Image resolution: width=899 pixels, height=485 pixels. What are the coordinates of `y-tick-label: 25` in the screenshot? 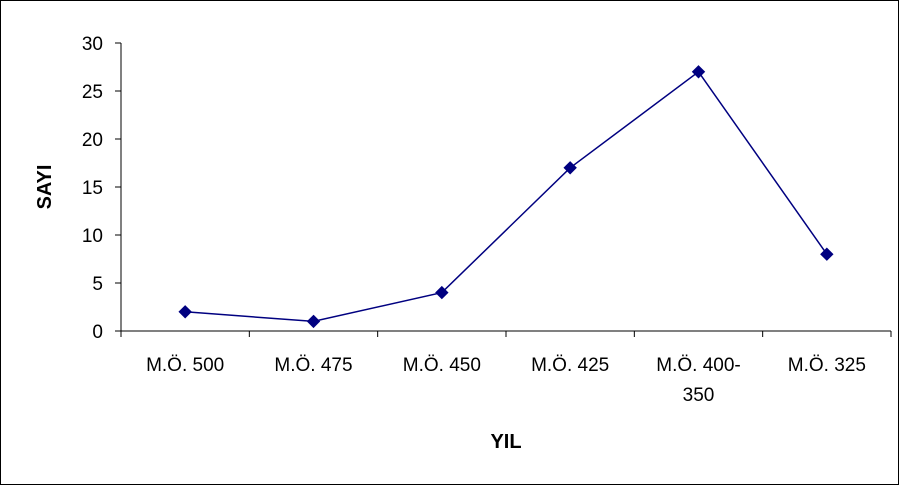 It's located at (92, 92).